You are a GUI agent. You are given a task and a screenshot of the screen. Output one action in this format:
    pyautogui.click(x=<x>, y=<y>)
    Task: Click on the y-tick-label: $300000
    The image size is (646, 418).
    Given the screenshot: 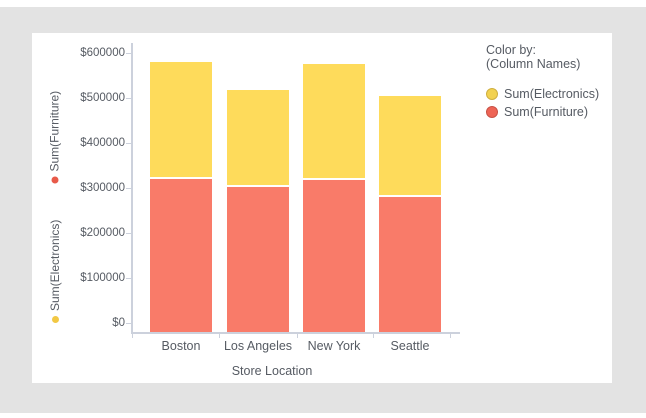 What is the action you would take?
    pyautogui.click(x=102, y=188)
    